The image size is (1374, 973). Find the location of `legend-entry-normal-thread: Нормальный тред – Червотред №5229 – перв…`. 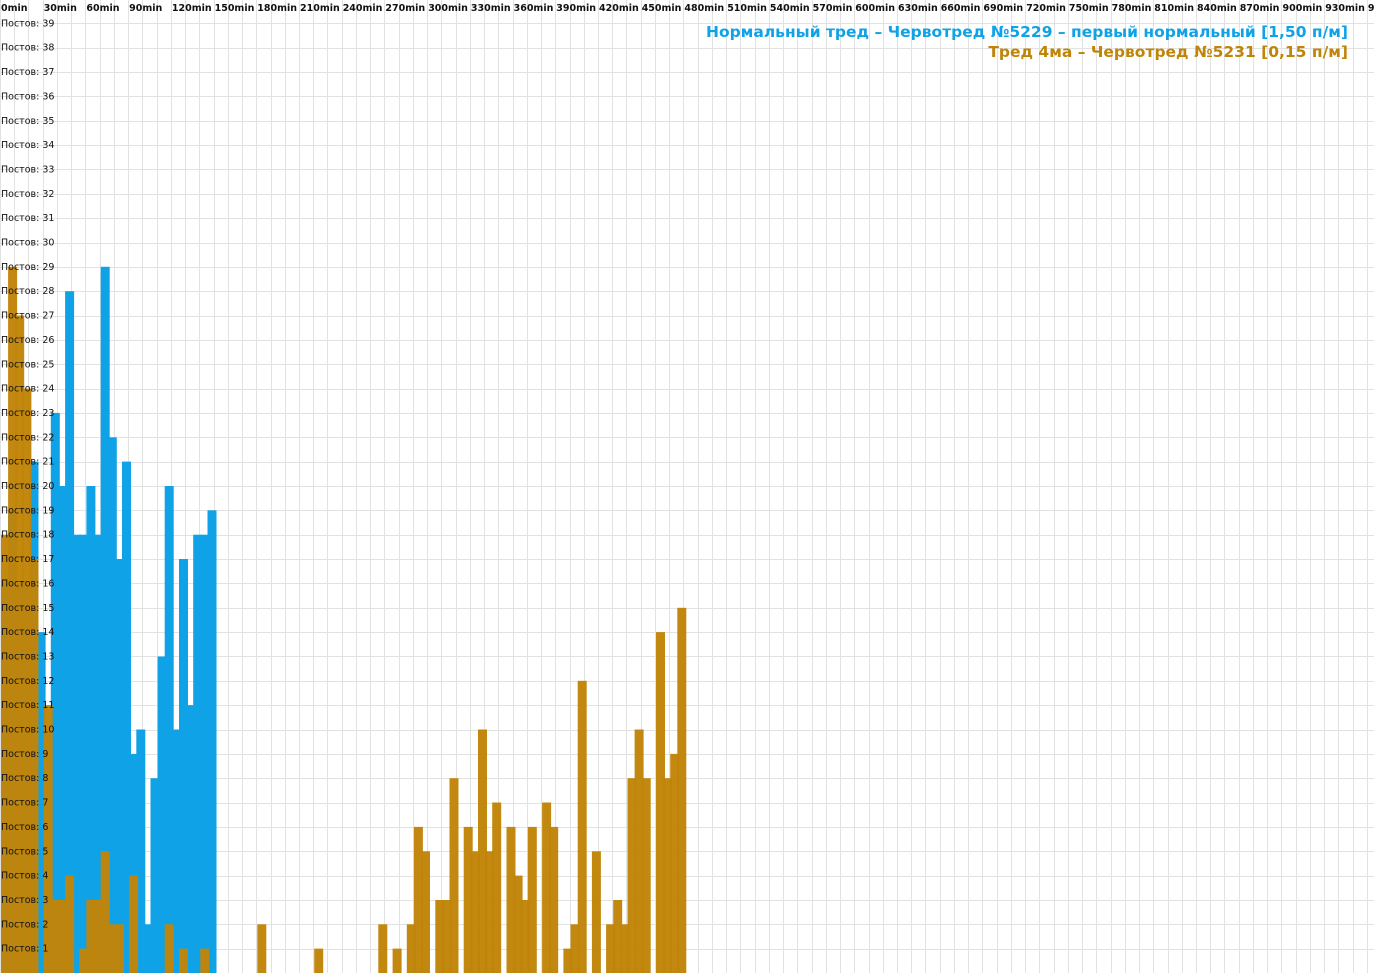

legend-entry-normal-thread: Нормальный тред – Червотред №5229 – перв… is located at coordinates (1027, 32).